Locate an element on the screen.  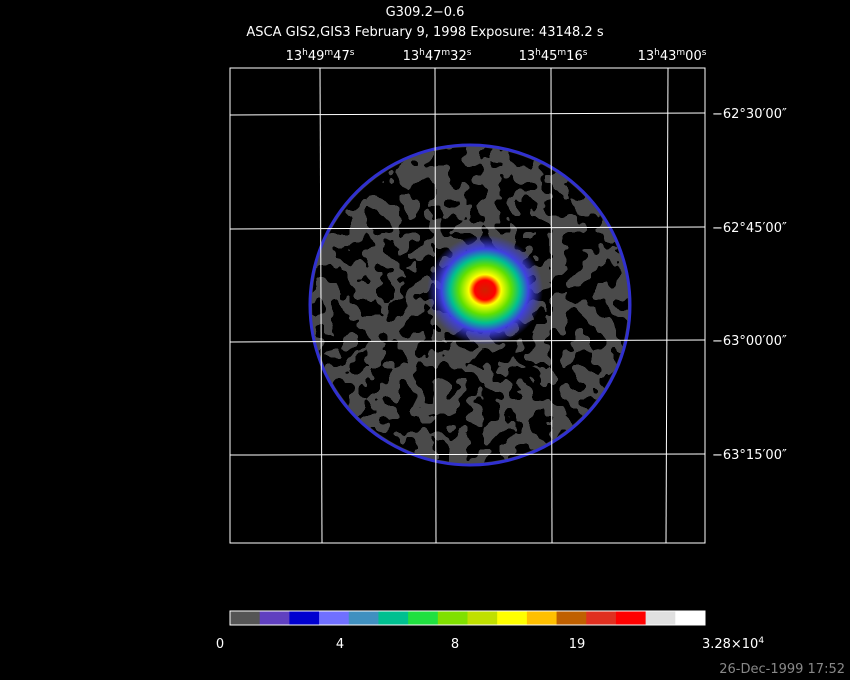
ra-label: 13h49m47s is located at coordinates (320, 56).